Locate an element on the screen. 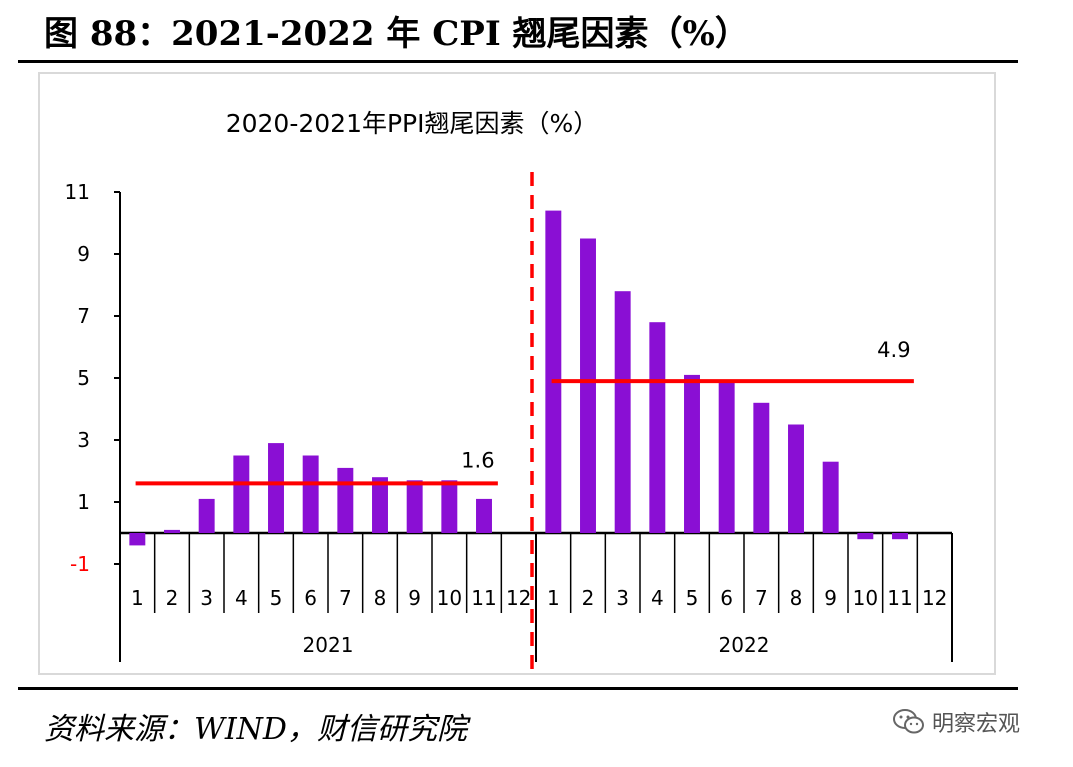 Image resolution: width=1073 pixels, height=767 pixels. y-tick-label: 3 is located at coordinates (83, 440).